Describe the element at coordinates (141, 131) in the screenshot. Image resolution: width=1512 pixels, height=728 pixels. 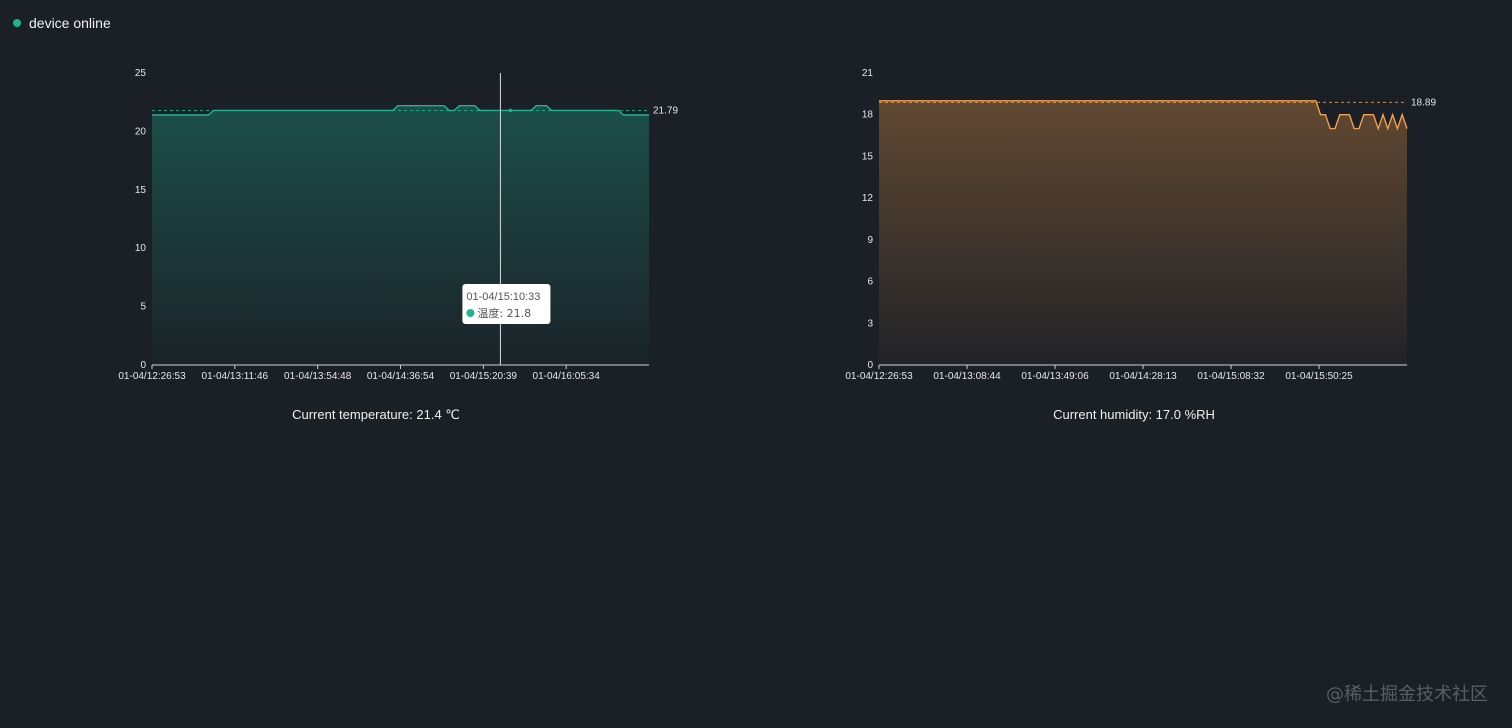
I see `y-tick-label: 20` at that location.